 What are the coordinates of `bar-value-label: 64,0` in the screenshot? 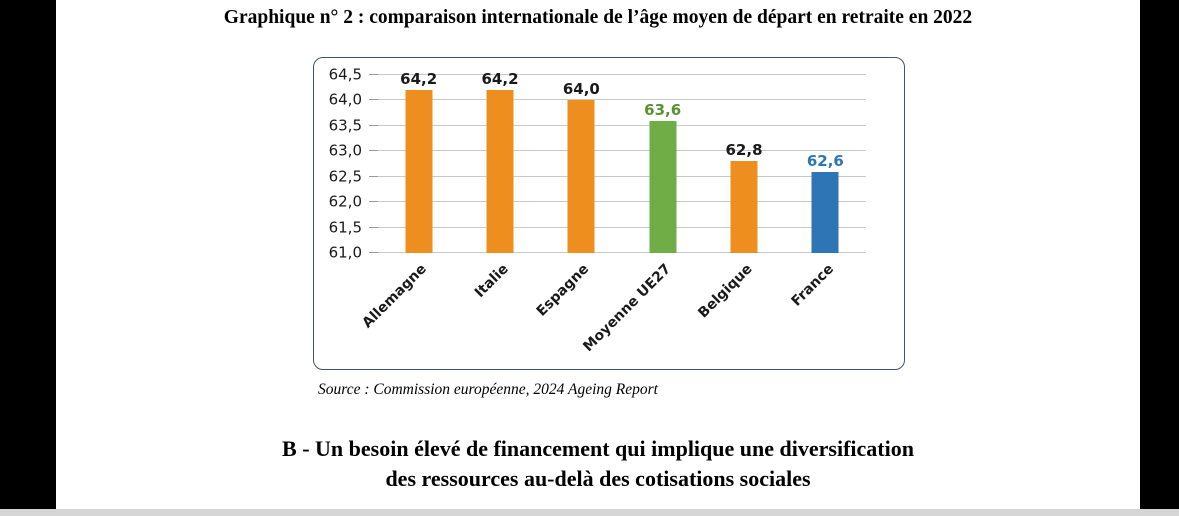 It's located at (581, 89).